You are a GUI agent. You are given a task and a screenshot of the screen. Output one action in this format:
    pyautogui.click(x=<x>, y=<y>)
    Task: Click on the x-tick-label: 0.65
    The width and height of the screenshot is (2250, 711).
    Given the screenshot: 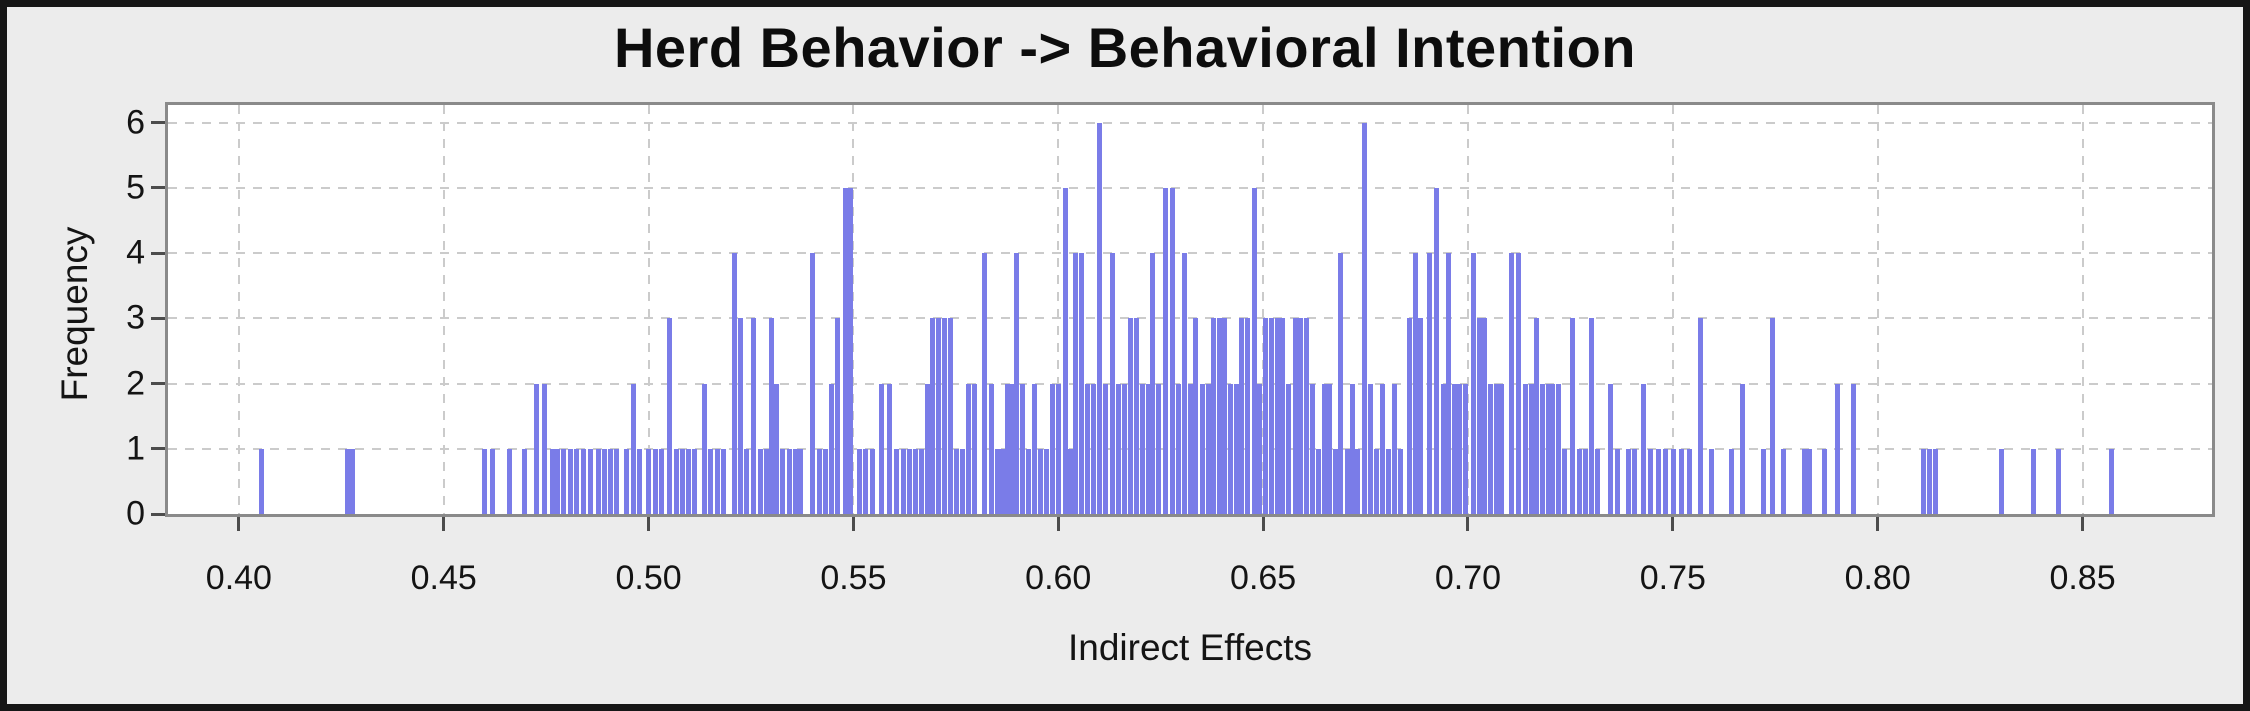 What is the action you would take?
    pyautogui.click(x=1263, y=578)
    